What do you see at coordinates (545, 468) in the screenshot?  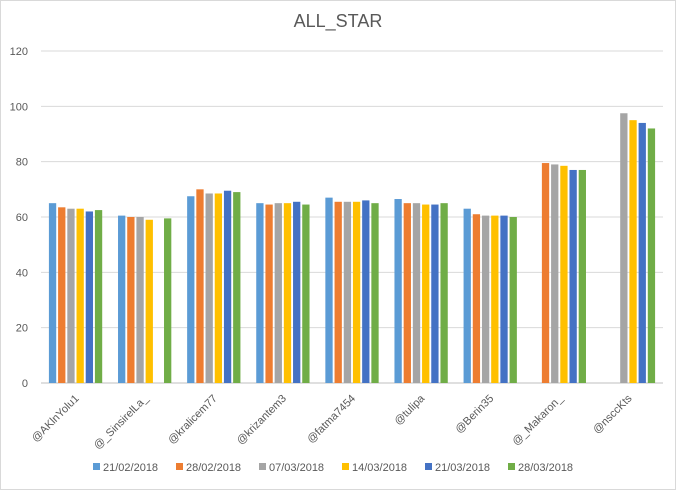 I see `legend-label: 28/03/2018` at bounding box center [545, 468].